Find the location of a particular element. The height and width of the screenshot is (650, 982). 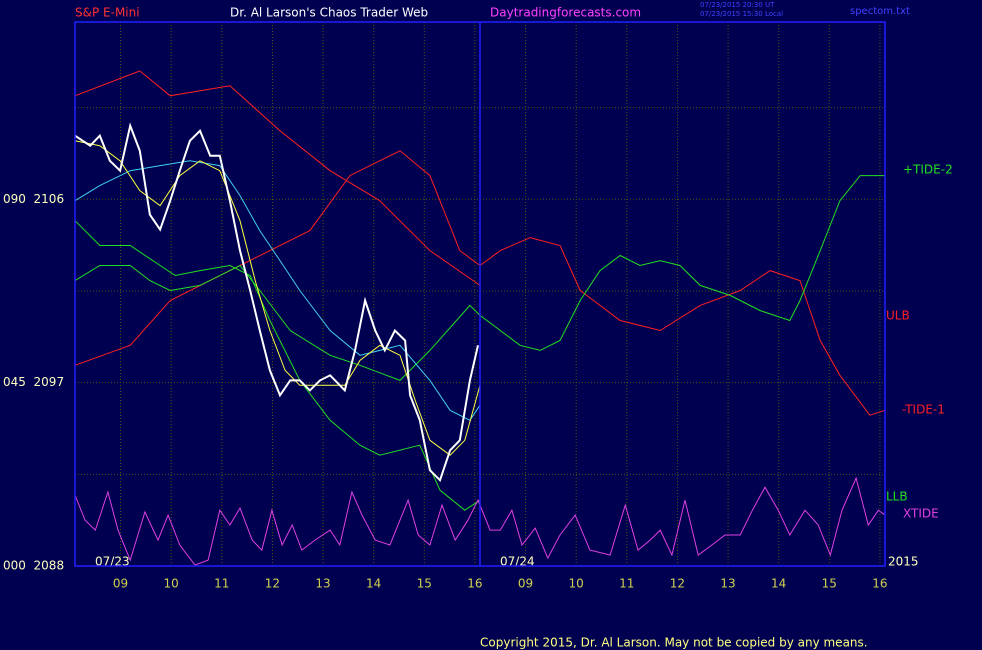

y-tick-label: 045 2097 is located at coordinates (33, 382).